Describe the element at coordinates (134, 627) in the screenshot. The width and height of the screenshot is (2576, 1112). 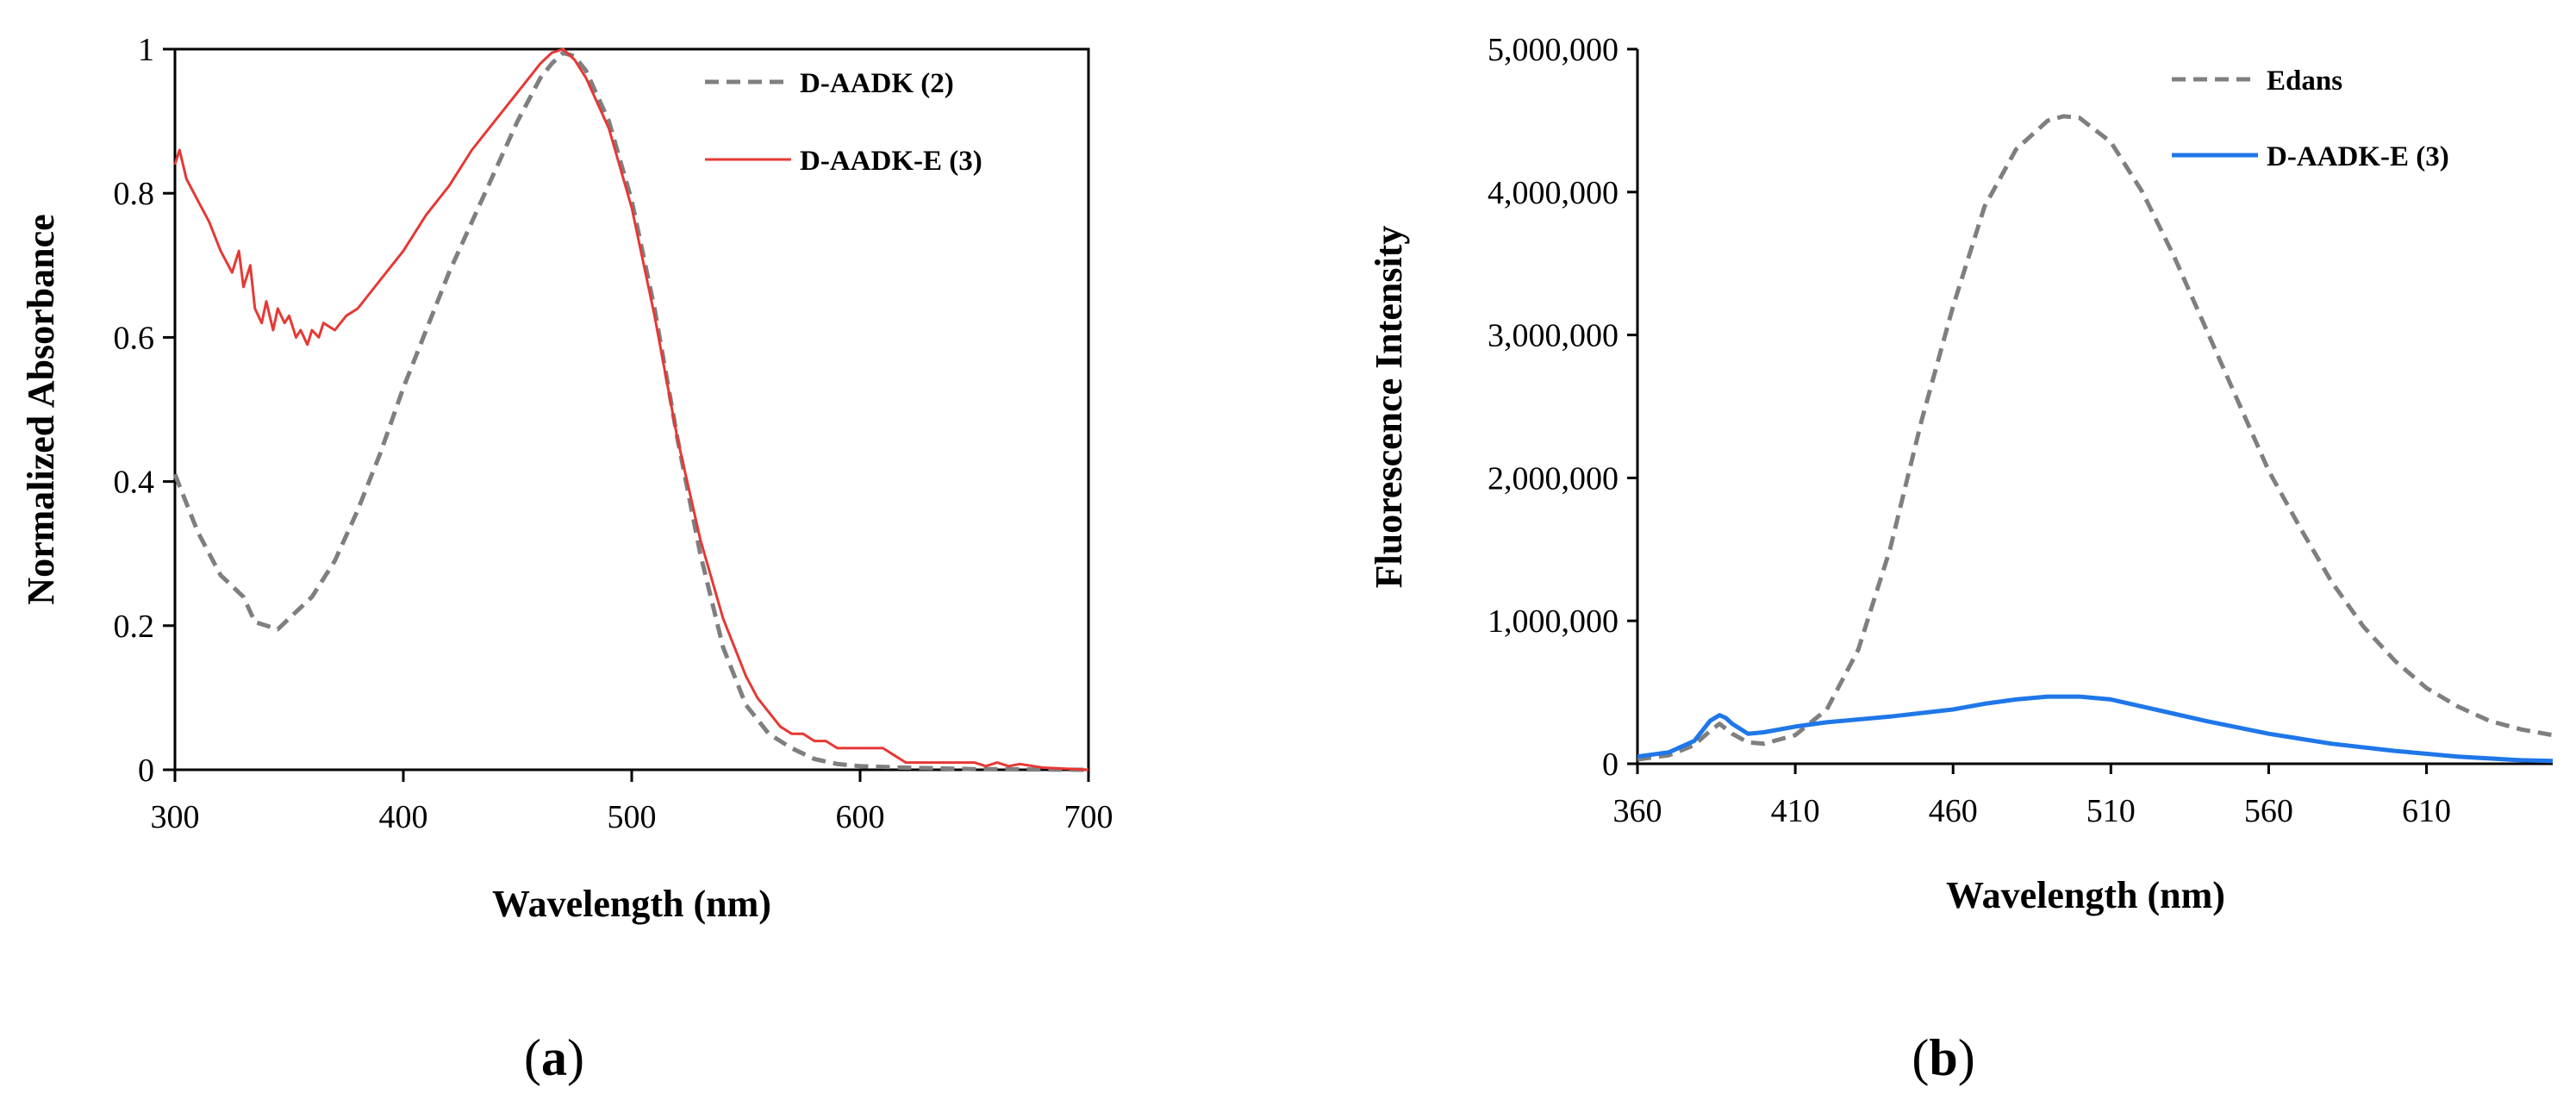
I see `panel-a-y-tick-label: 0.2` at that location.